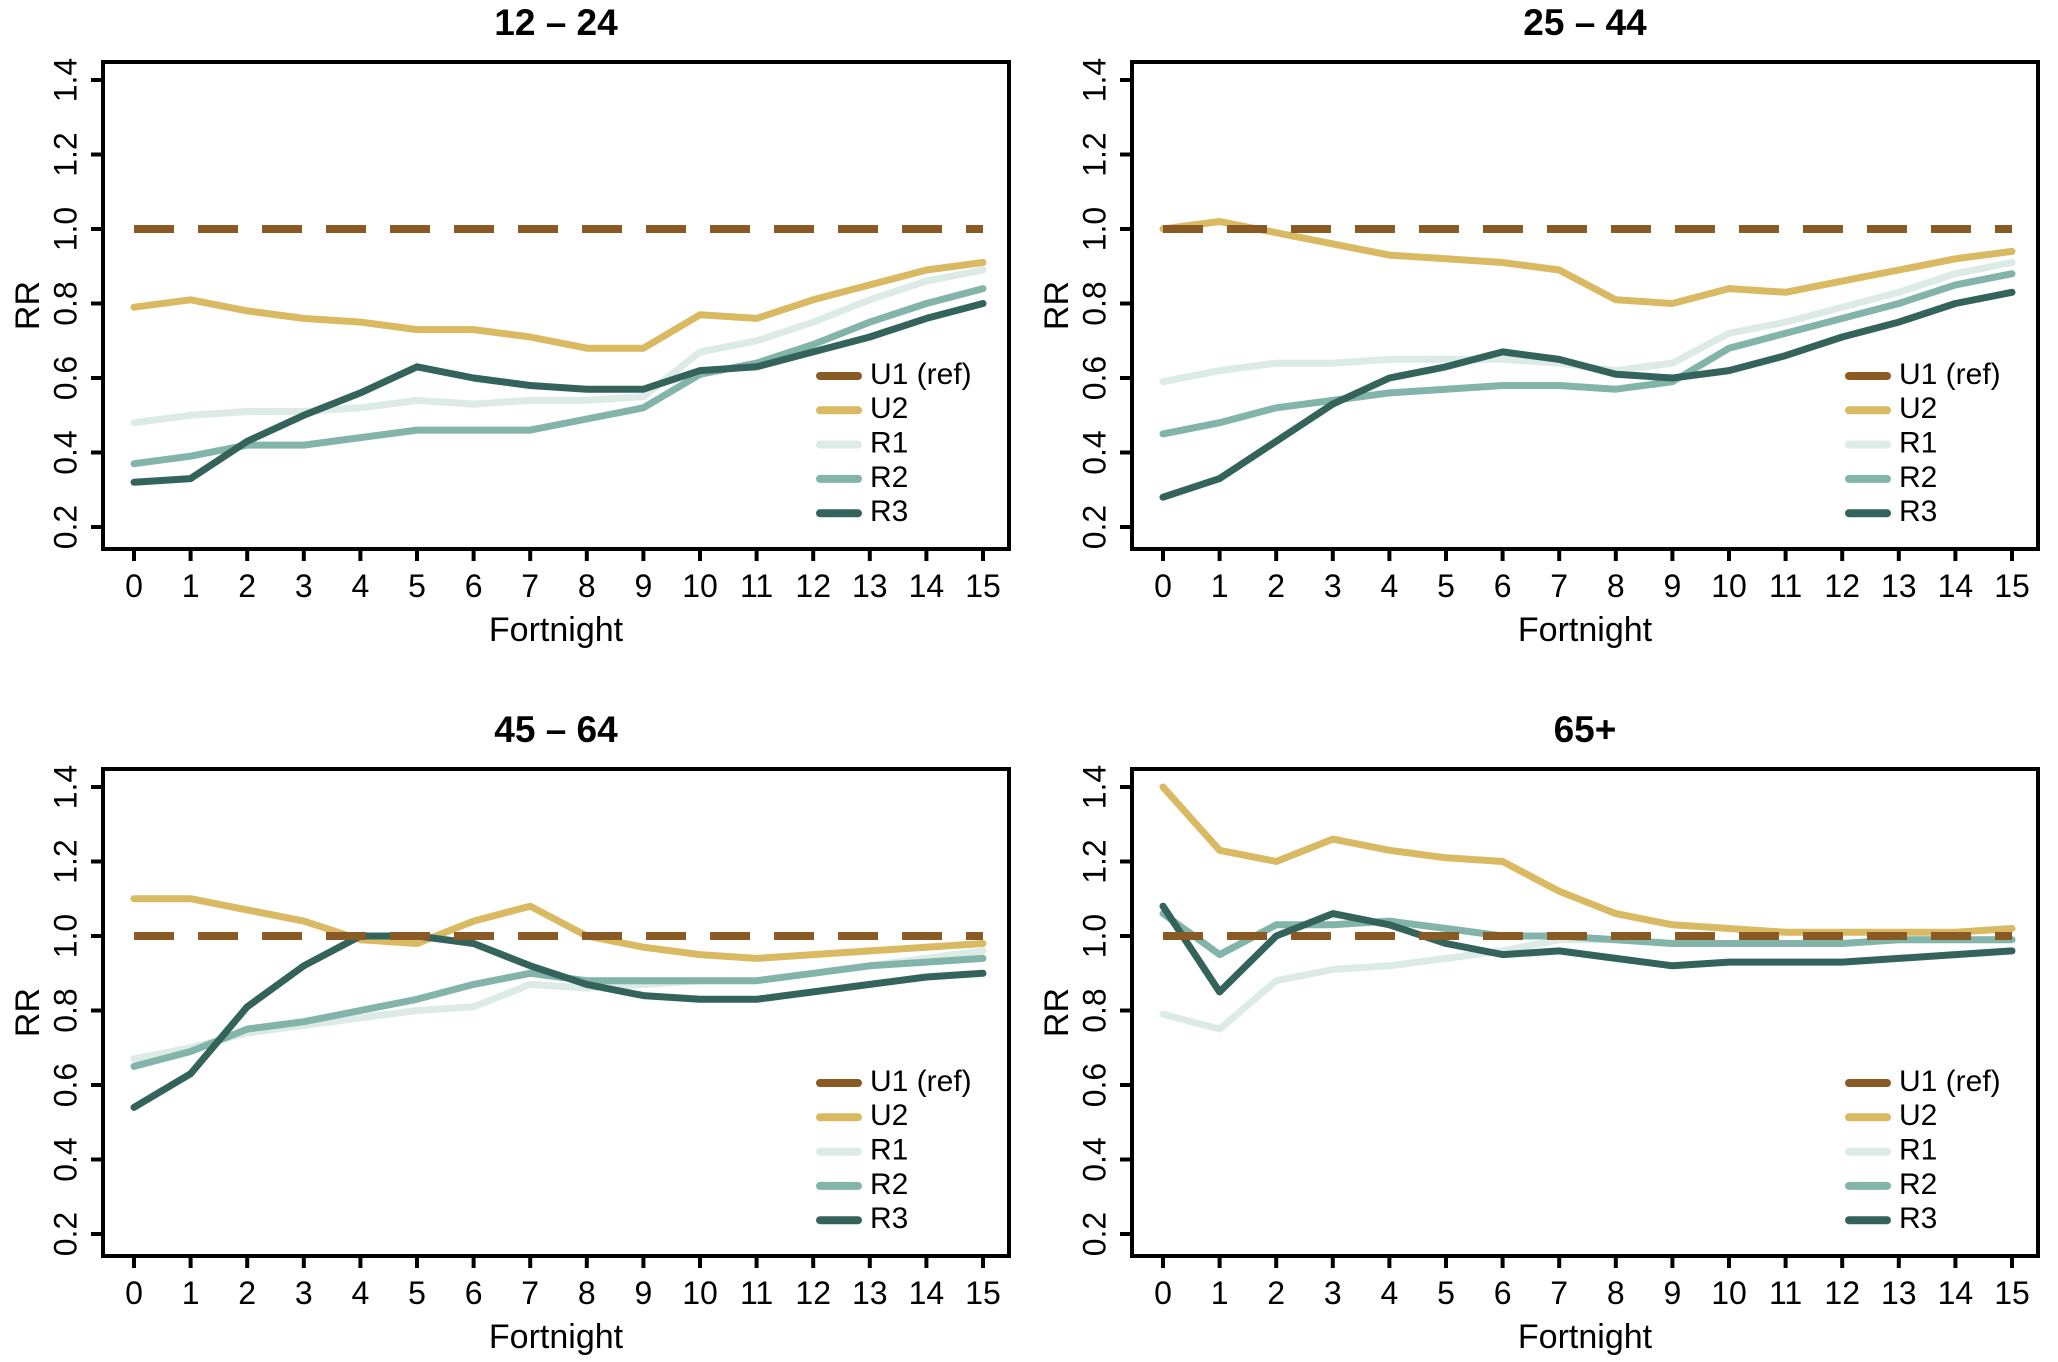 This screenshot has width=2058, height=1362. I want to click on y-axis-label: RR, so click(28, 305).